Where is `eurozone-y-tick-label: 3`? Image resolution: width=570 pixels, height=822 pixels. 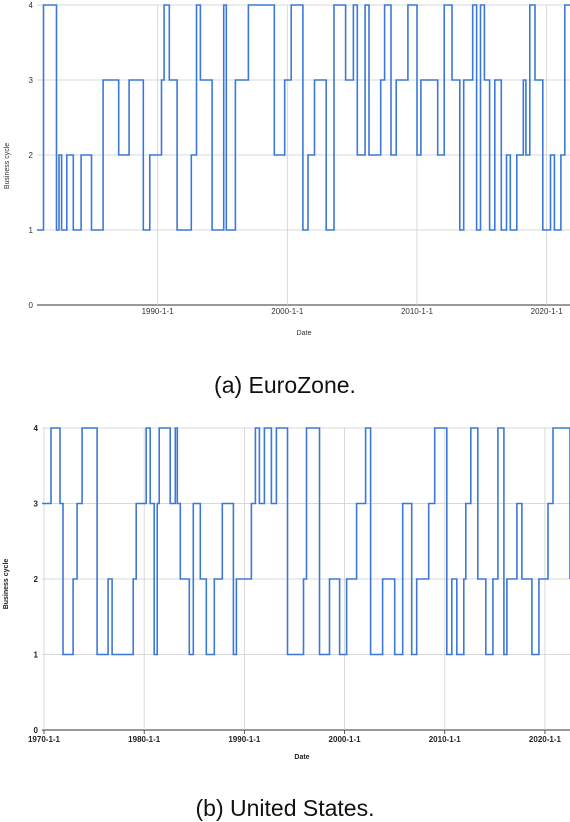
eurozone-y-tick-label: 3 is located at coordinates (31, 80).